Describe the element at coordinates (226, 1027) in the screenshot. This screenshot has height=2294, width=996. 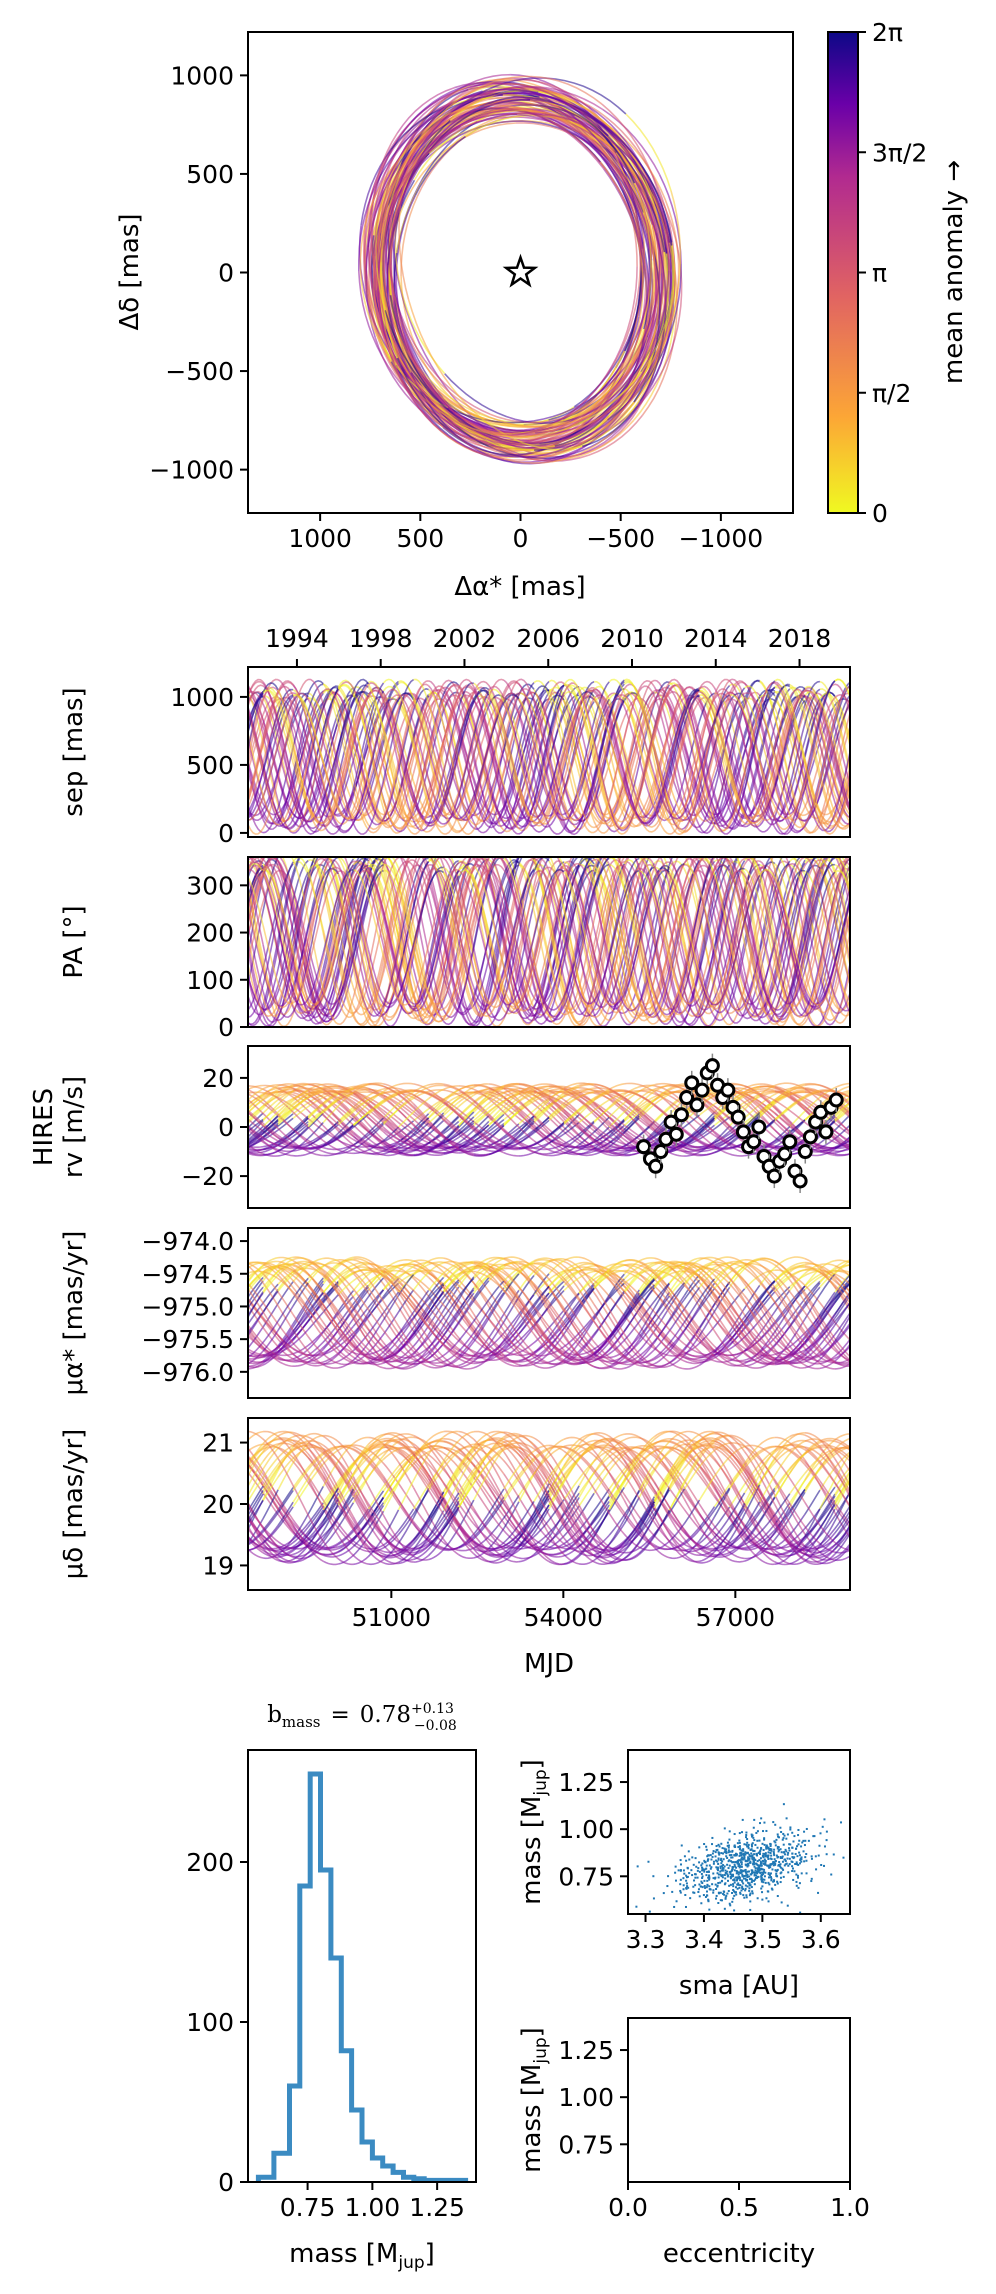
I see `pa-ytick-label: 0` at that location.